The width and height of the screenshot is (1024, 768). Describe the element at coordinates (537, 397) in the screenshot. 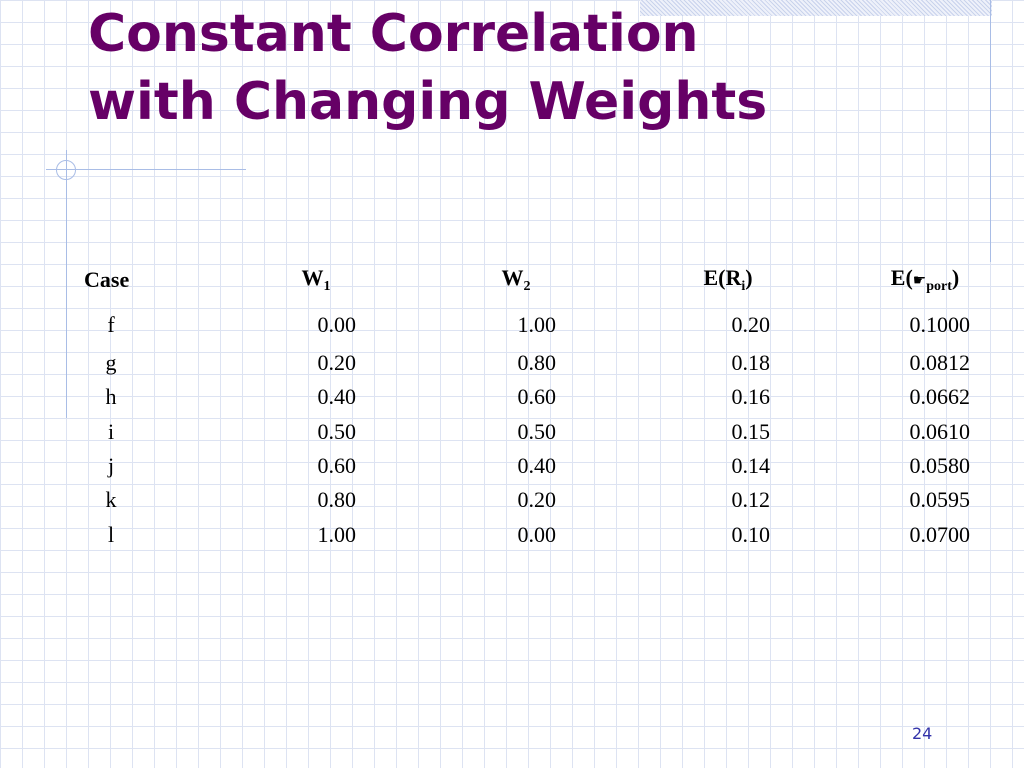

I see `cell-w2: 0.60` at that location.